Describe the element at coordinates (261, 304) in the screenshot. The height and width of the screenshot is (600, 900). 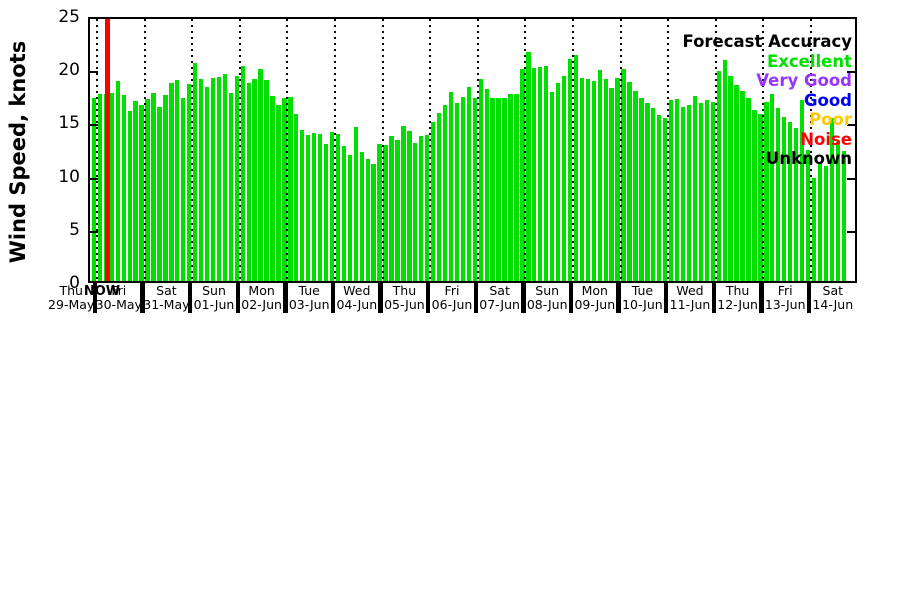
I see `day-date: 02-Jun` at that location.